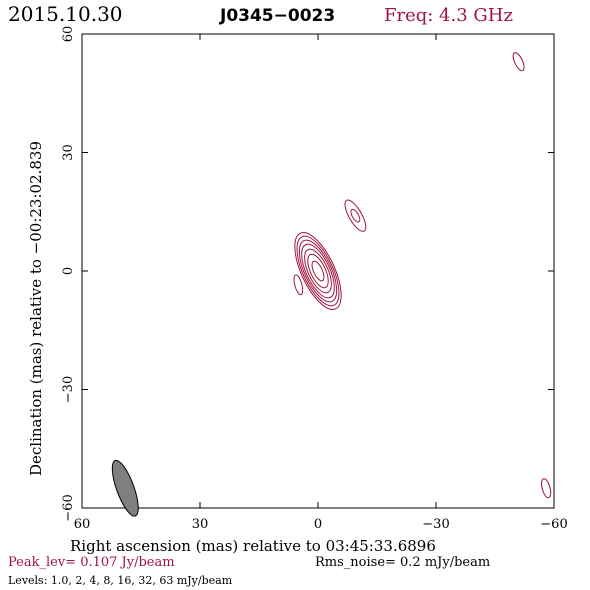  What do you see at coordinates (435, 524) in the screenshot?
I see `x-tick-label: −30` at bounding box center [435, 524].